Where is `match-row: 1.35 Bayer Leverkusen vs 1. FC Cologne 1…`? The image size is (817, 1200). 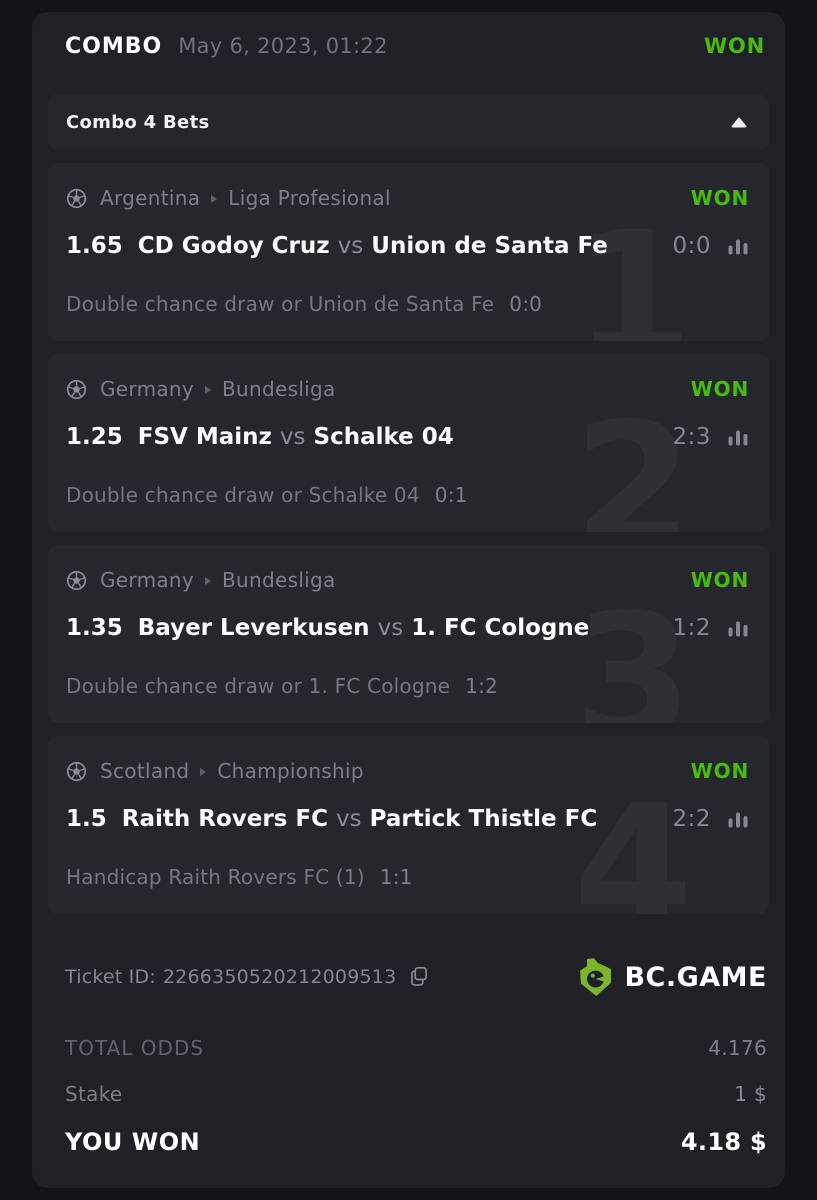 match-row: 1.35 Bayer Leverkusen vs 1. FC Cologne 1… is located at coordinates (407, 628).